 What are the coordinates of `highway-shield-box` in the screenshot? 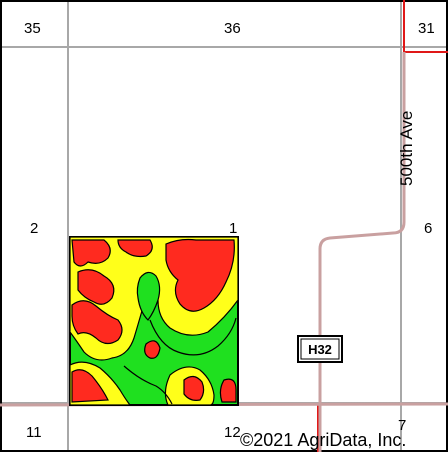 It's located at (320, 349).